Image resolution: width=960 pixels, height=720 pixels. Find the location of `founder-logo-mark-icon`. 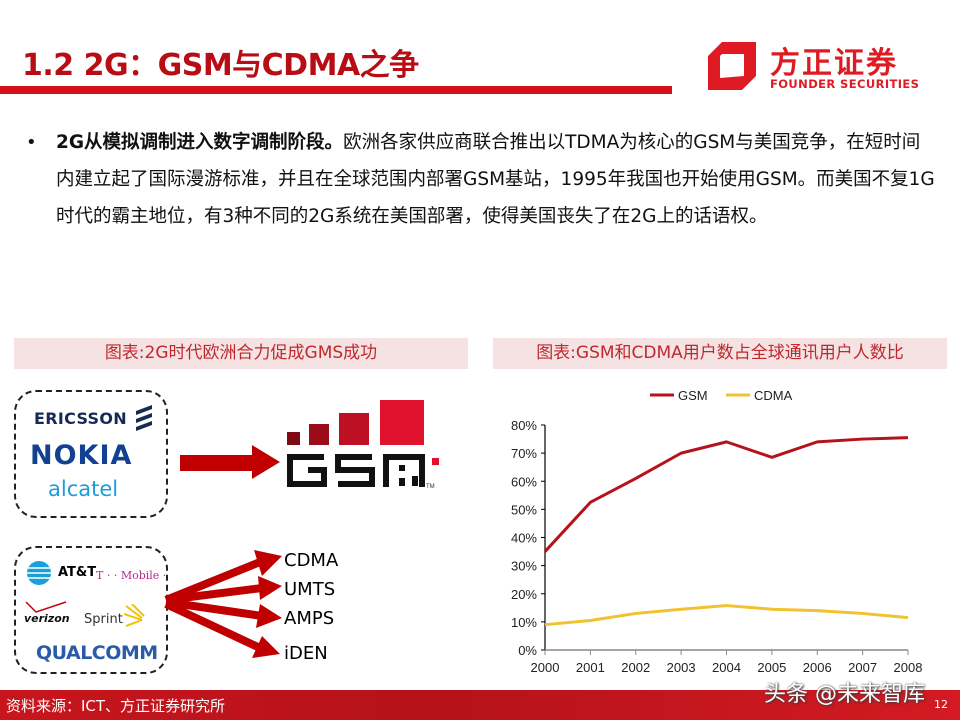

founder-logo-mark-icon is located at coordinates (732, 66).